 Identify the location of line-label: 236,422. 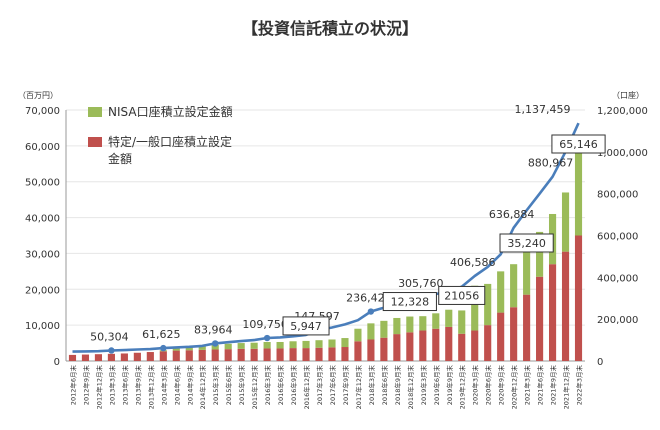
(369, 298).